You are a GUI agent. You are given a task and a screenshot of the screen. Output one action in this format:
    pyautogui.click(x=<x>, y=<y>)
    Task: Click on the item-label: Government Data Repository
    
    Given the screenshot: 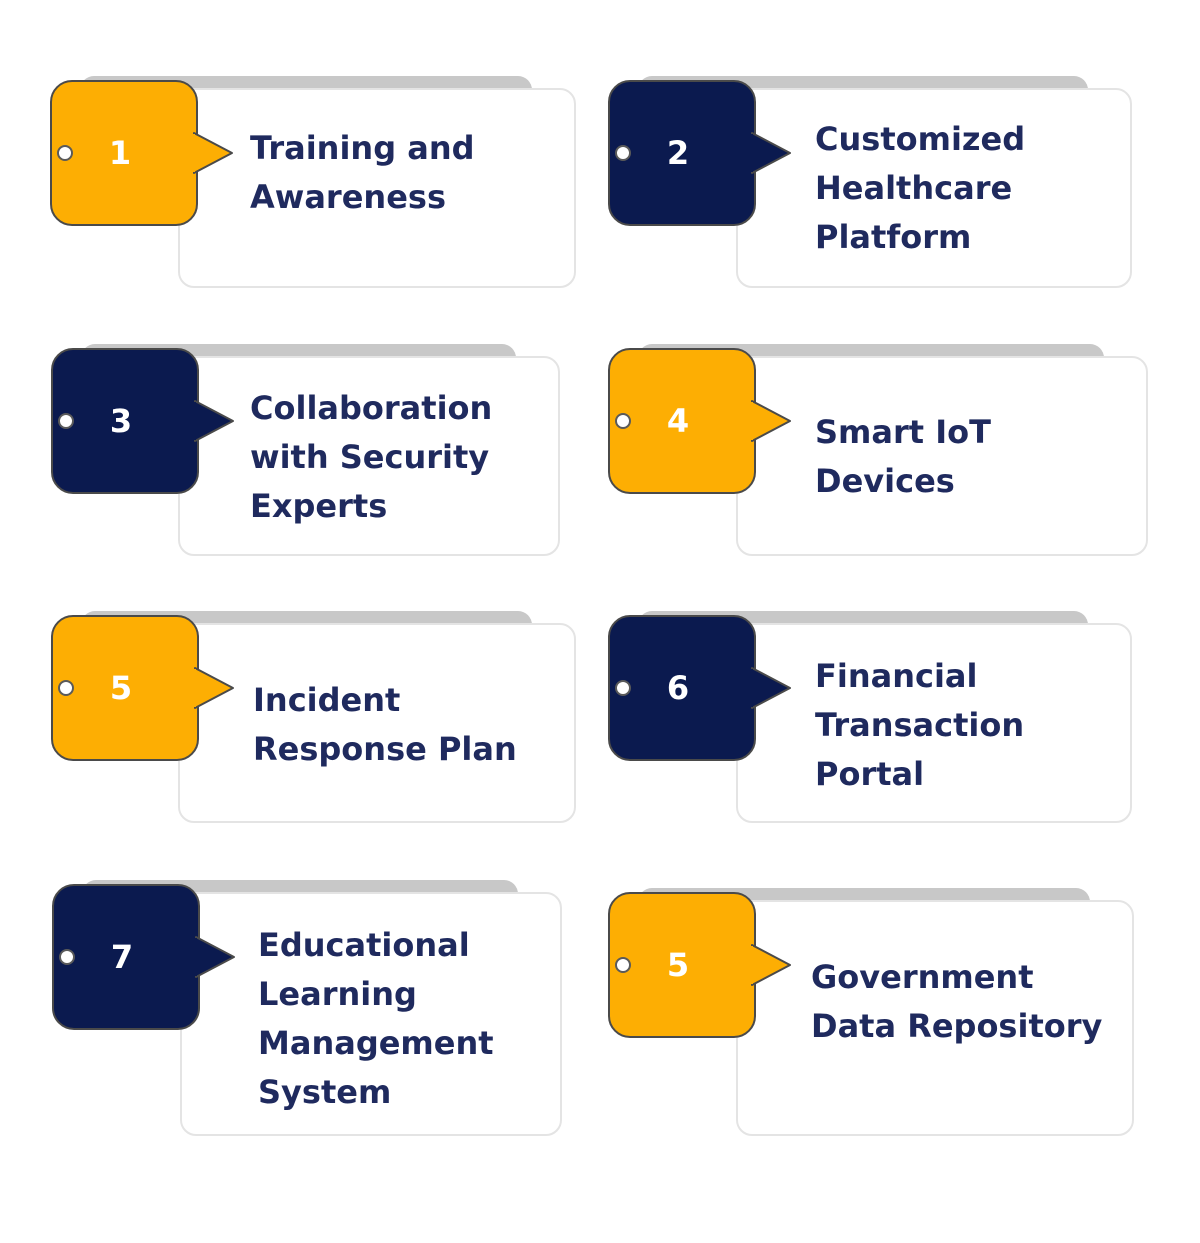 What is the action you would take?
    pyautogui.click(x=956, y=1002)
    